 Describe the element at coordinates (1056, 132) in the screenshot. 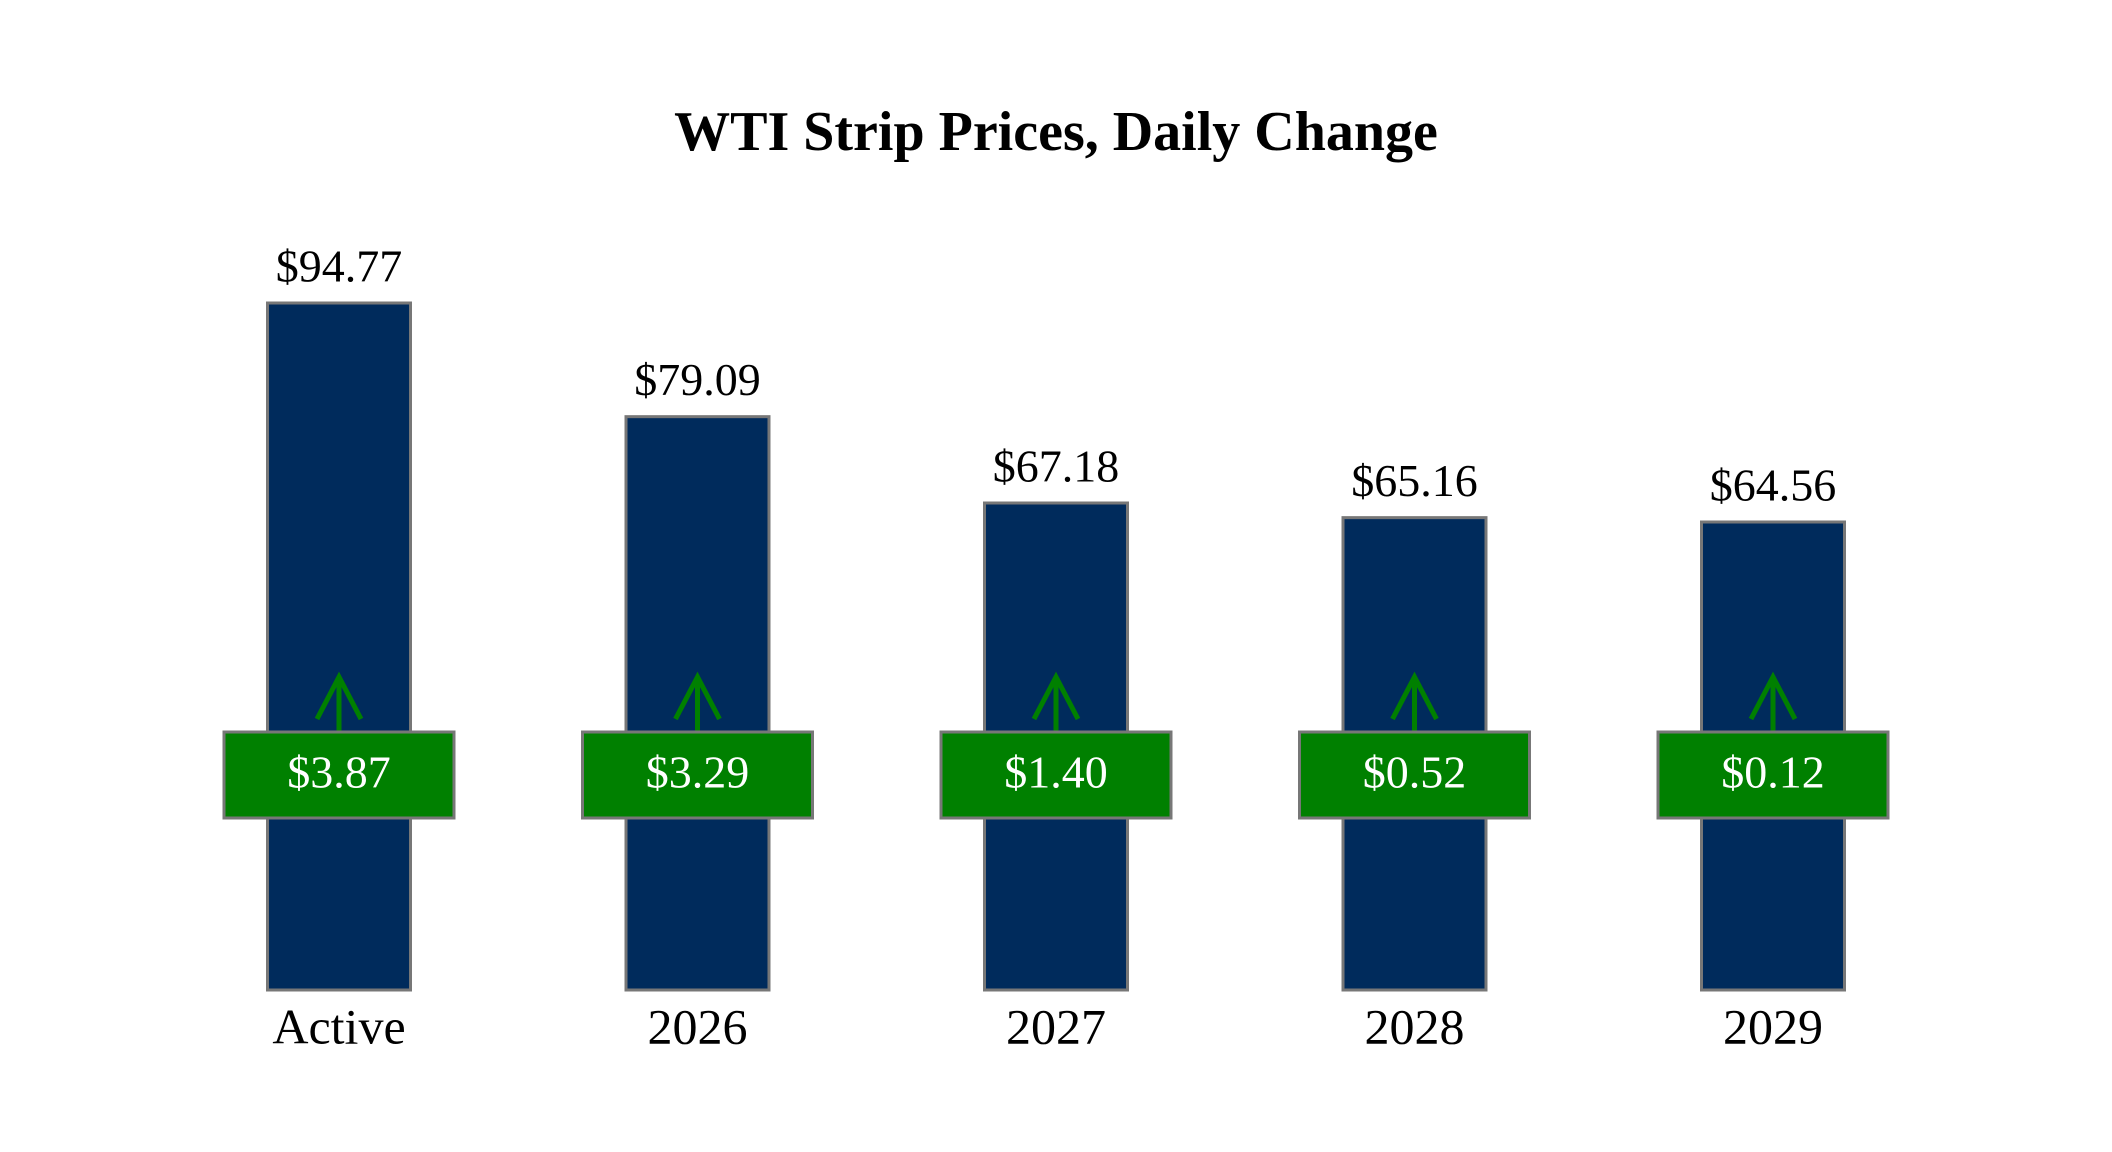

I see `chart-title: WTI Strip Prices, Daily Change` at that location.